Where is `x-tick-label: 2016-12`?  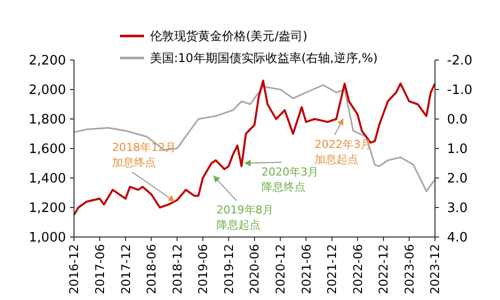 x-tick-label: 2016-12 is located at coordinates (74, 269).